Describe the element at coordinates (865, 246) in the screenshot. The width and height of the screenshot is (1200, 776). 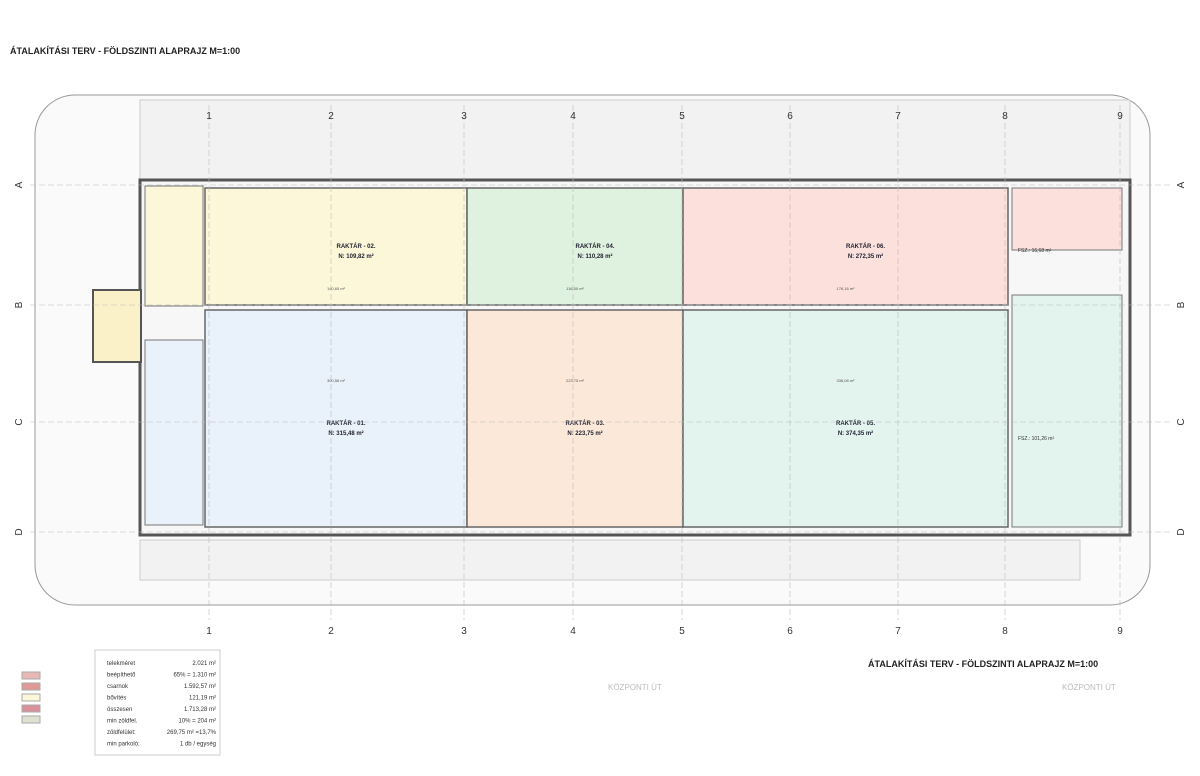
I see `room-name: RAKTÁR - 06.` at that location.